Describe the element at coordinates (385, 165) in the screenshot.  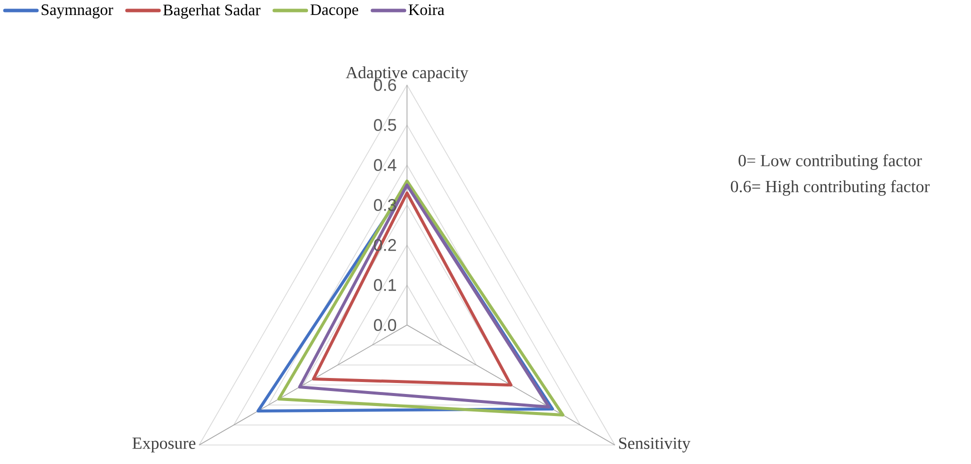
I see `y-tick-label: 0.4` at that location.